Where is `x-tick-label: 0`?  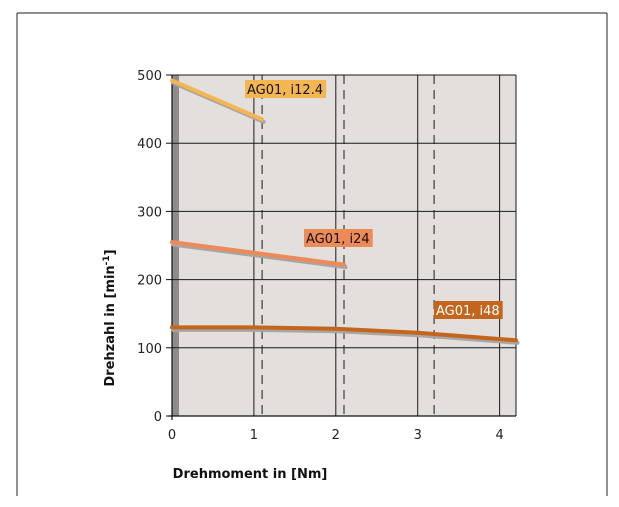 x-tick-label: 0 is located at coordinates (172, 435).